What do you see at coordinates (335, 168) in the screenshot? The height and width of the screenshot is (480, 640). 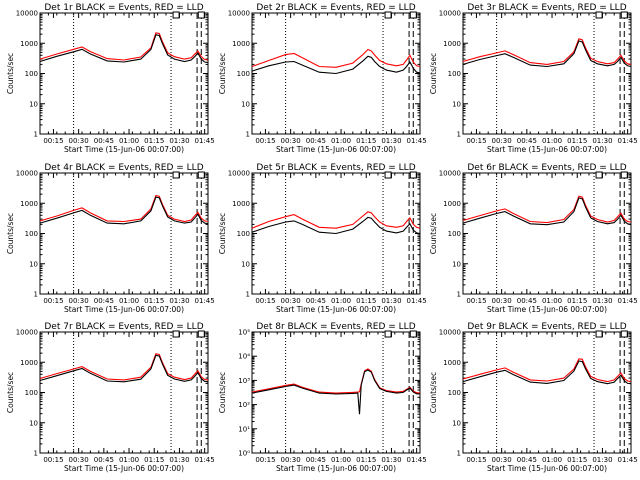 I see `panel-title: Det 5r BLACK = Events, RED = LLD` at bounding box center [335, 168].